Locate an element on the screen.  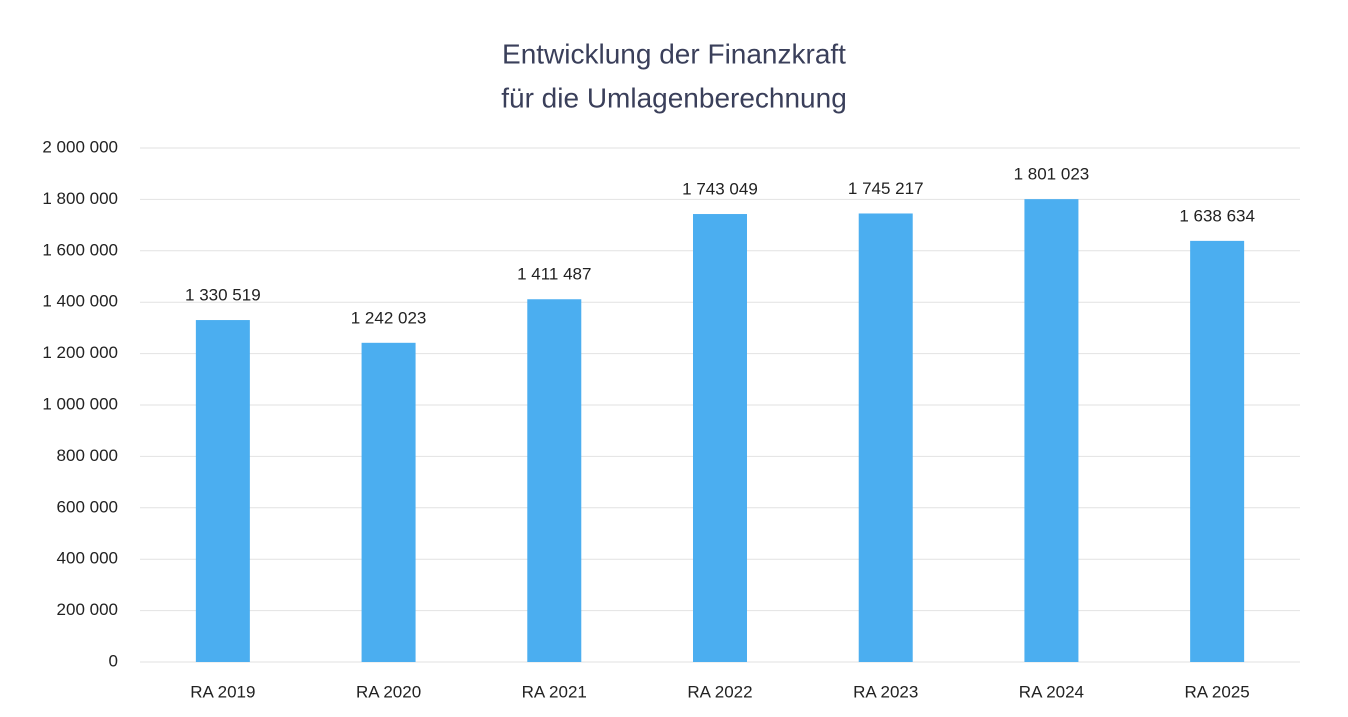
y-tick-label: 2 000 000 is located at coordinates (80, 146).